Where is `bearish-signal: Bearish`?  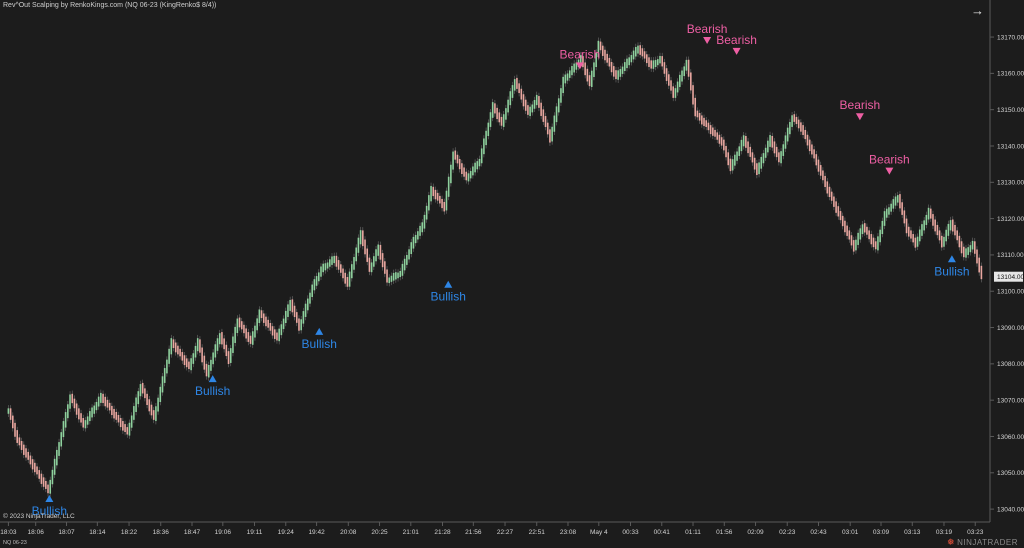 bearish-signal: Bearish is located at coordinates (736, 44).